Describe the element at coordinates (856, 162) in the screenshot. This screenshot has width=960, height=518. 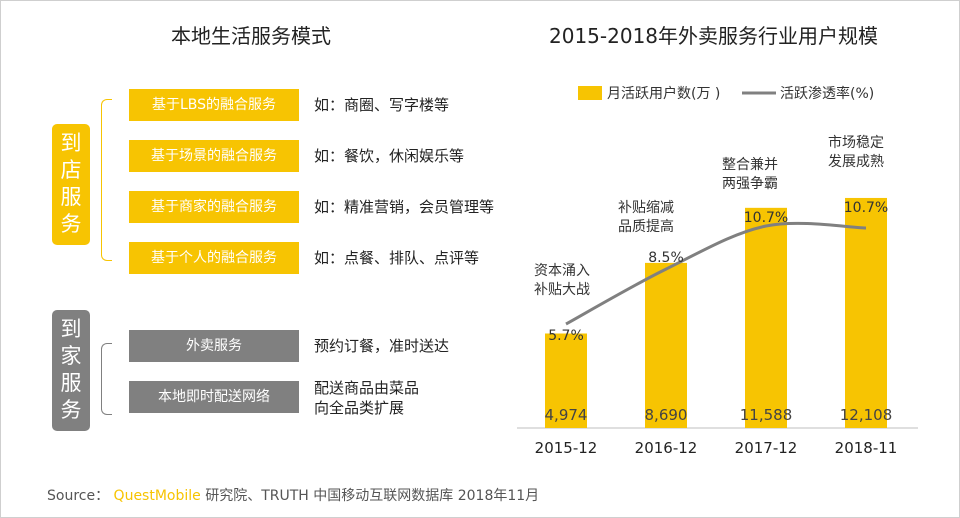
I see `annotation: 发展成熟` at that location.